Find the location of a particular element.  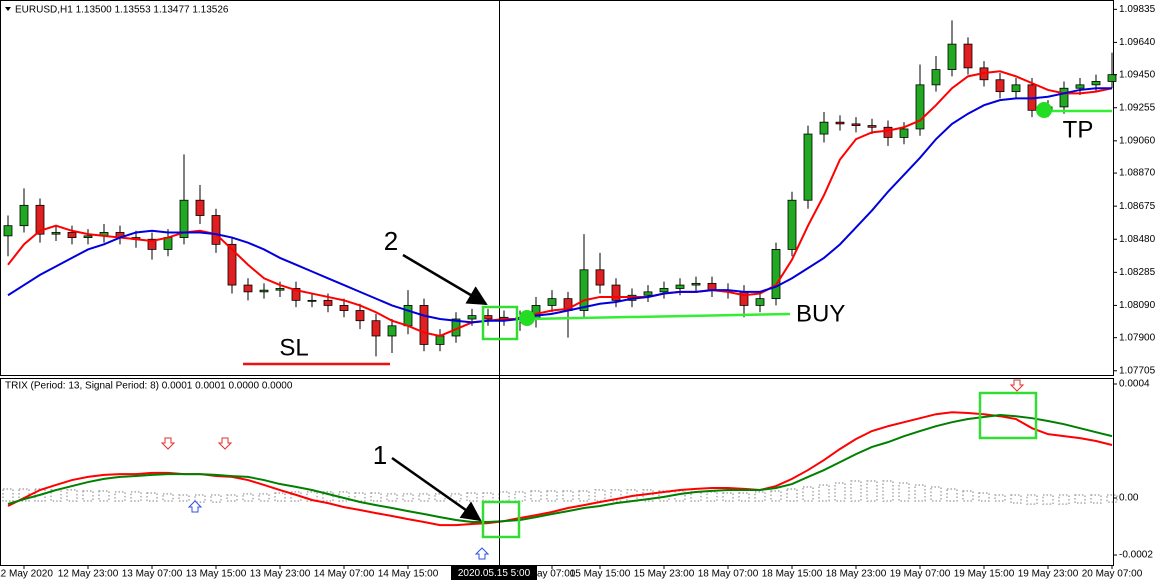

annotation-2: 2 is located at coordinates (391, 241).